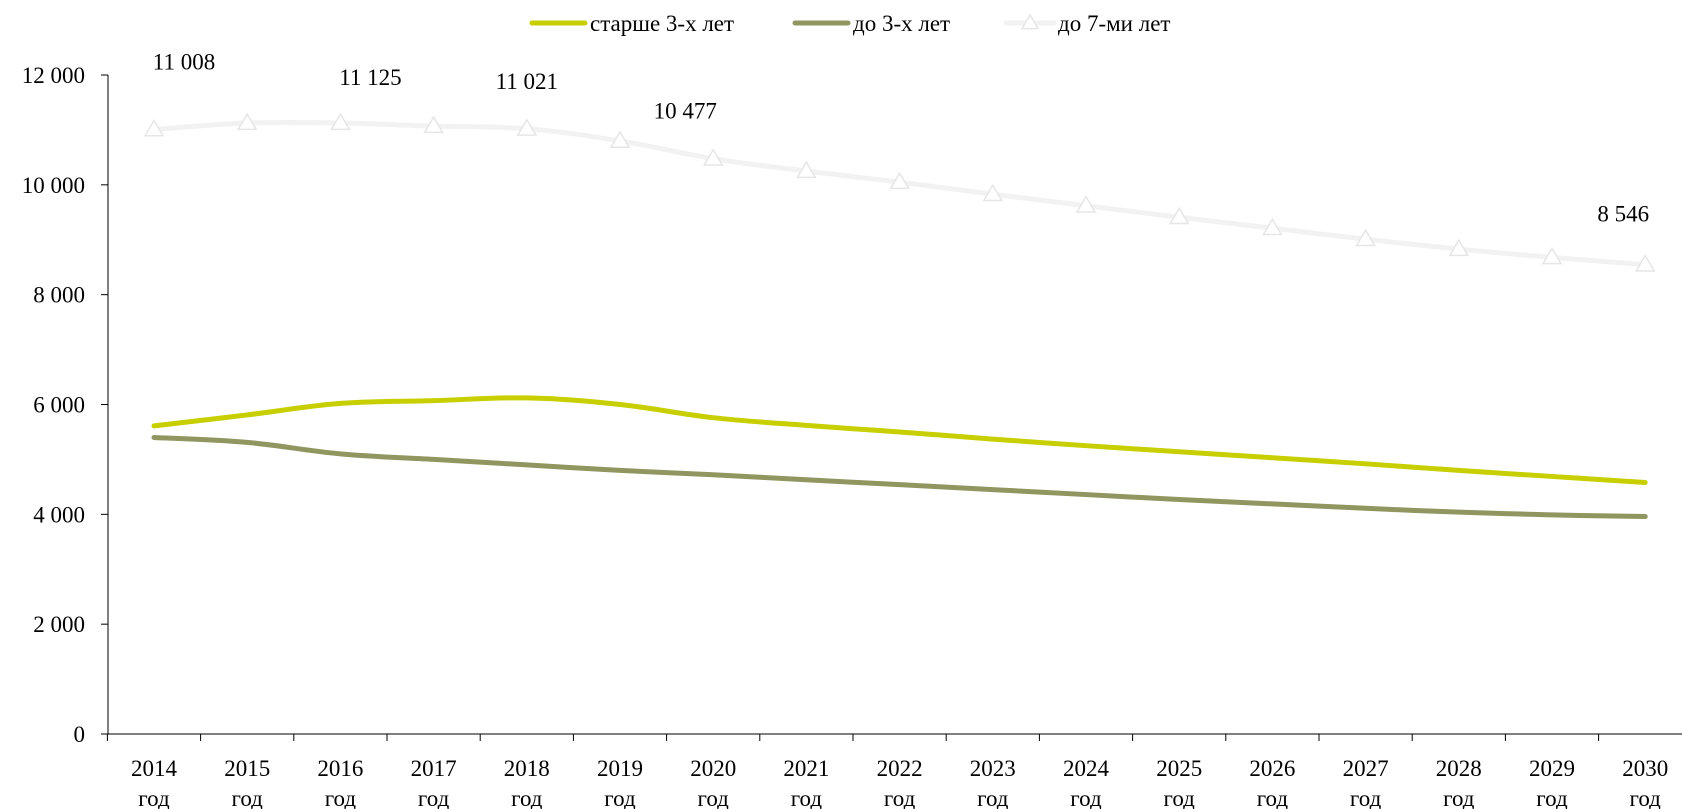  What do you see at coordinates (59, 624) in the screenshot?
I see `y-tick-label: 2 000` at bounding box center [59, 624].